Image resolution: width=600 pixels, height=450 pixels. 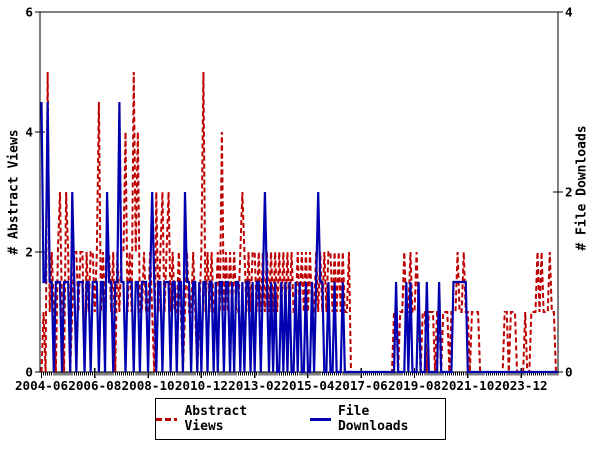 What do you see at coordinates (414, 385) in the screenshot?
I see `x-tick-label: 2019-08` at bounding box center [414, 385].